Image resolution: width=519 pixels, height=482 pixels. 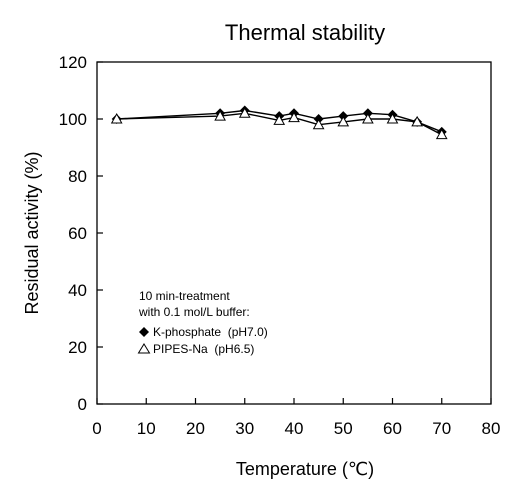 I want to click on y-tick-label: 100, so click(x=73, y=119).